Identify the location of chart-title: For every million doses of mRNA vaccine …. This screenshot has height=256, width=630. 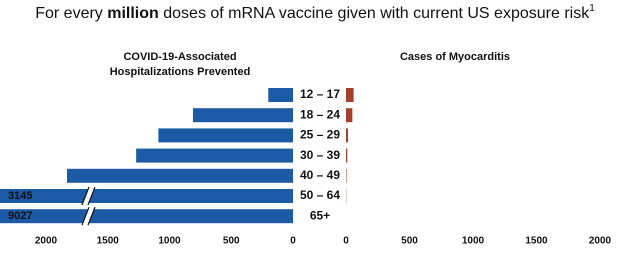
(315, 13).